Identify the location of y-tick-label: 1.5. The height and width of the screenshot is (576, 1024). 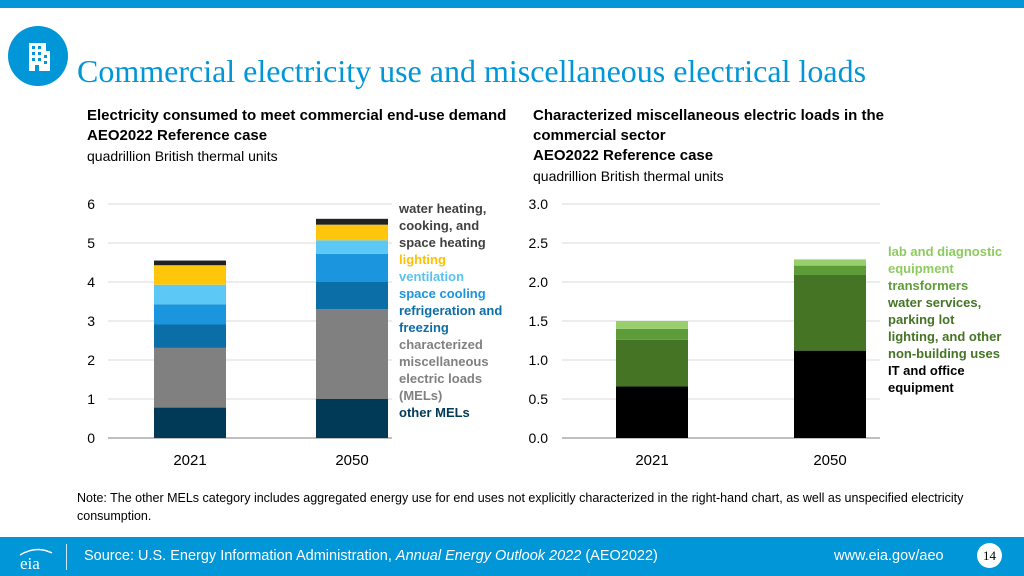
(539, 321).